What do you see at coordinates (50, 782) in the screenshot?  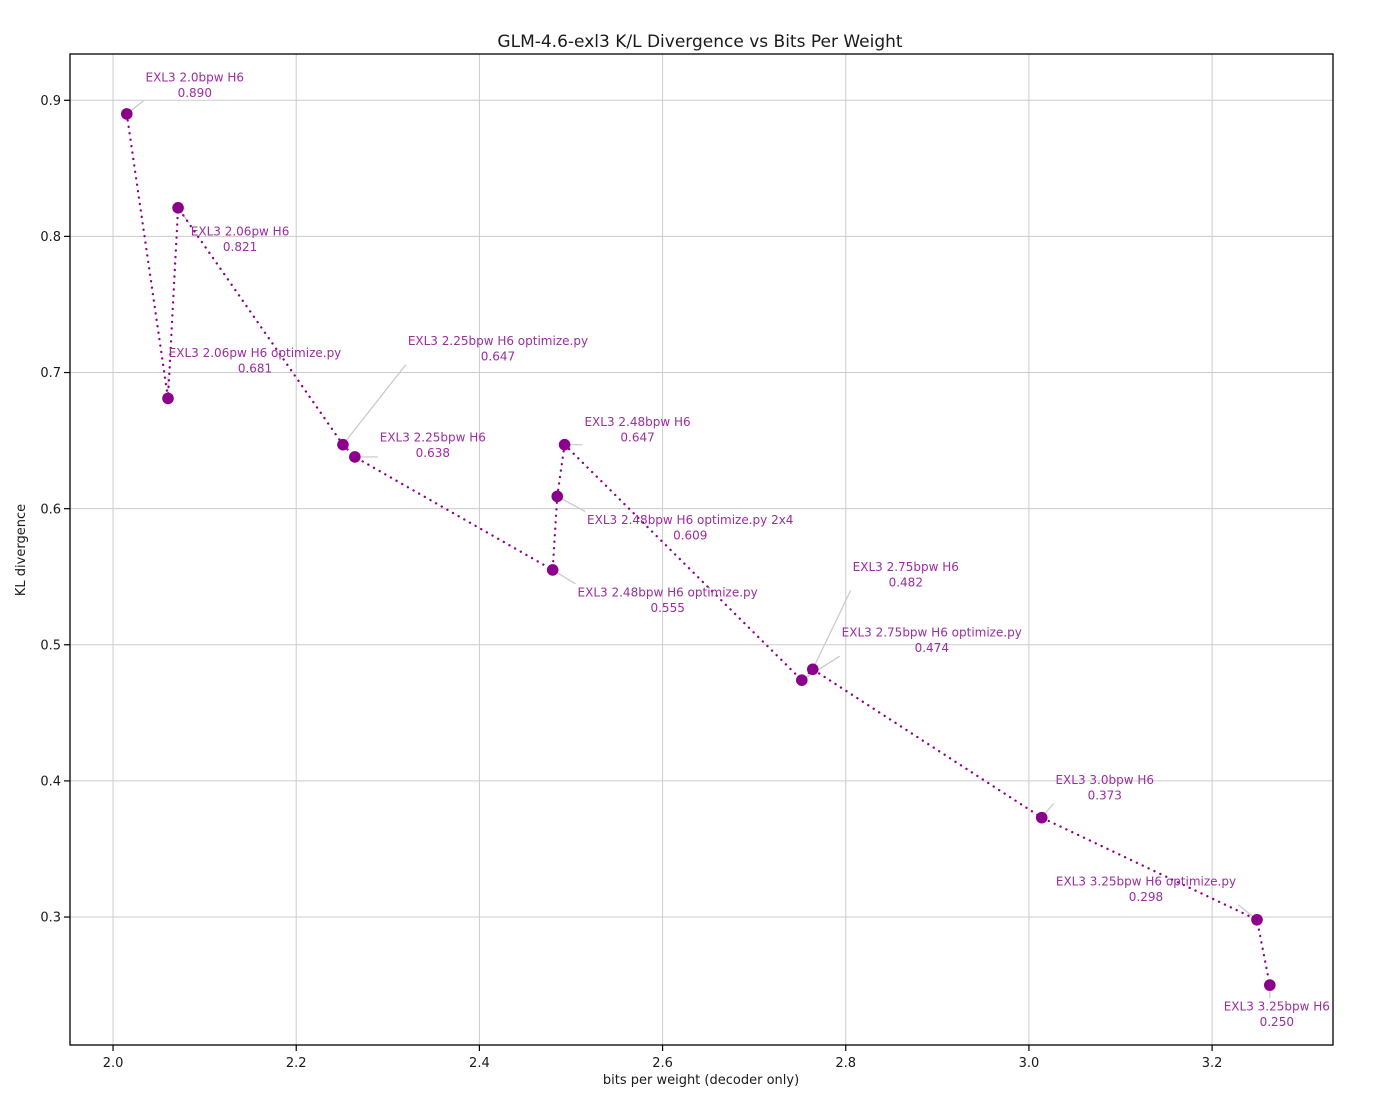 I see `y-tick-label: 0.4` at bounding box center [50, 782].